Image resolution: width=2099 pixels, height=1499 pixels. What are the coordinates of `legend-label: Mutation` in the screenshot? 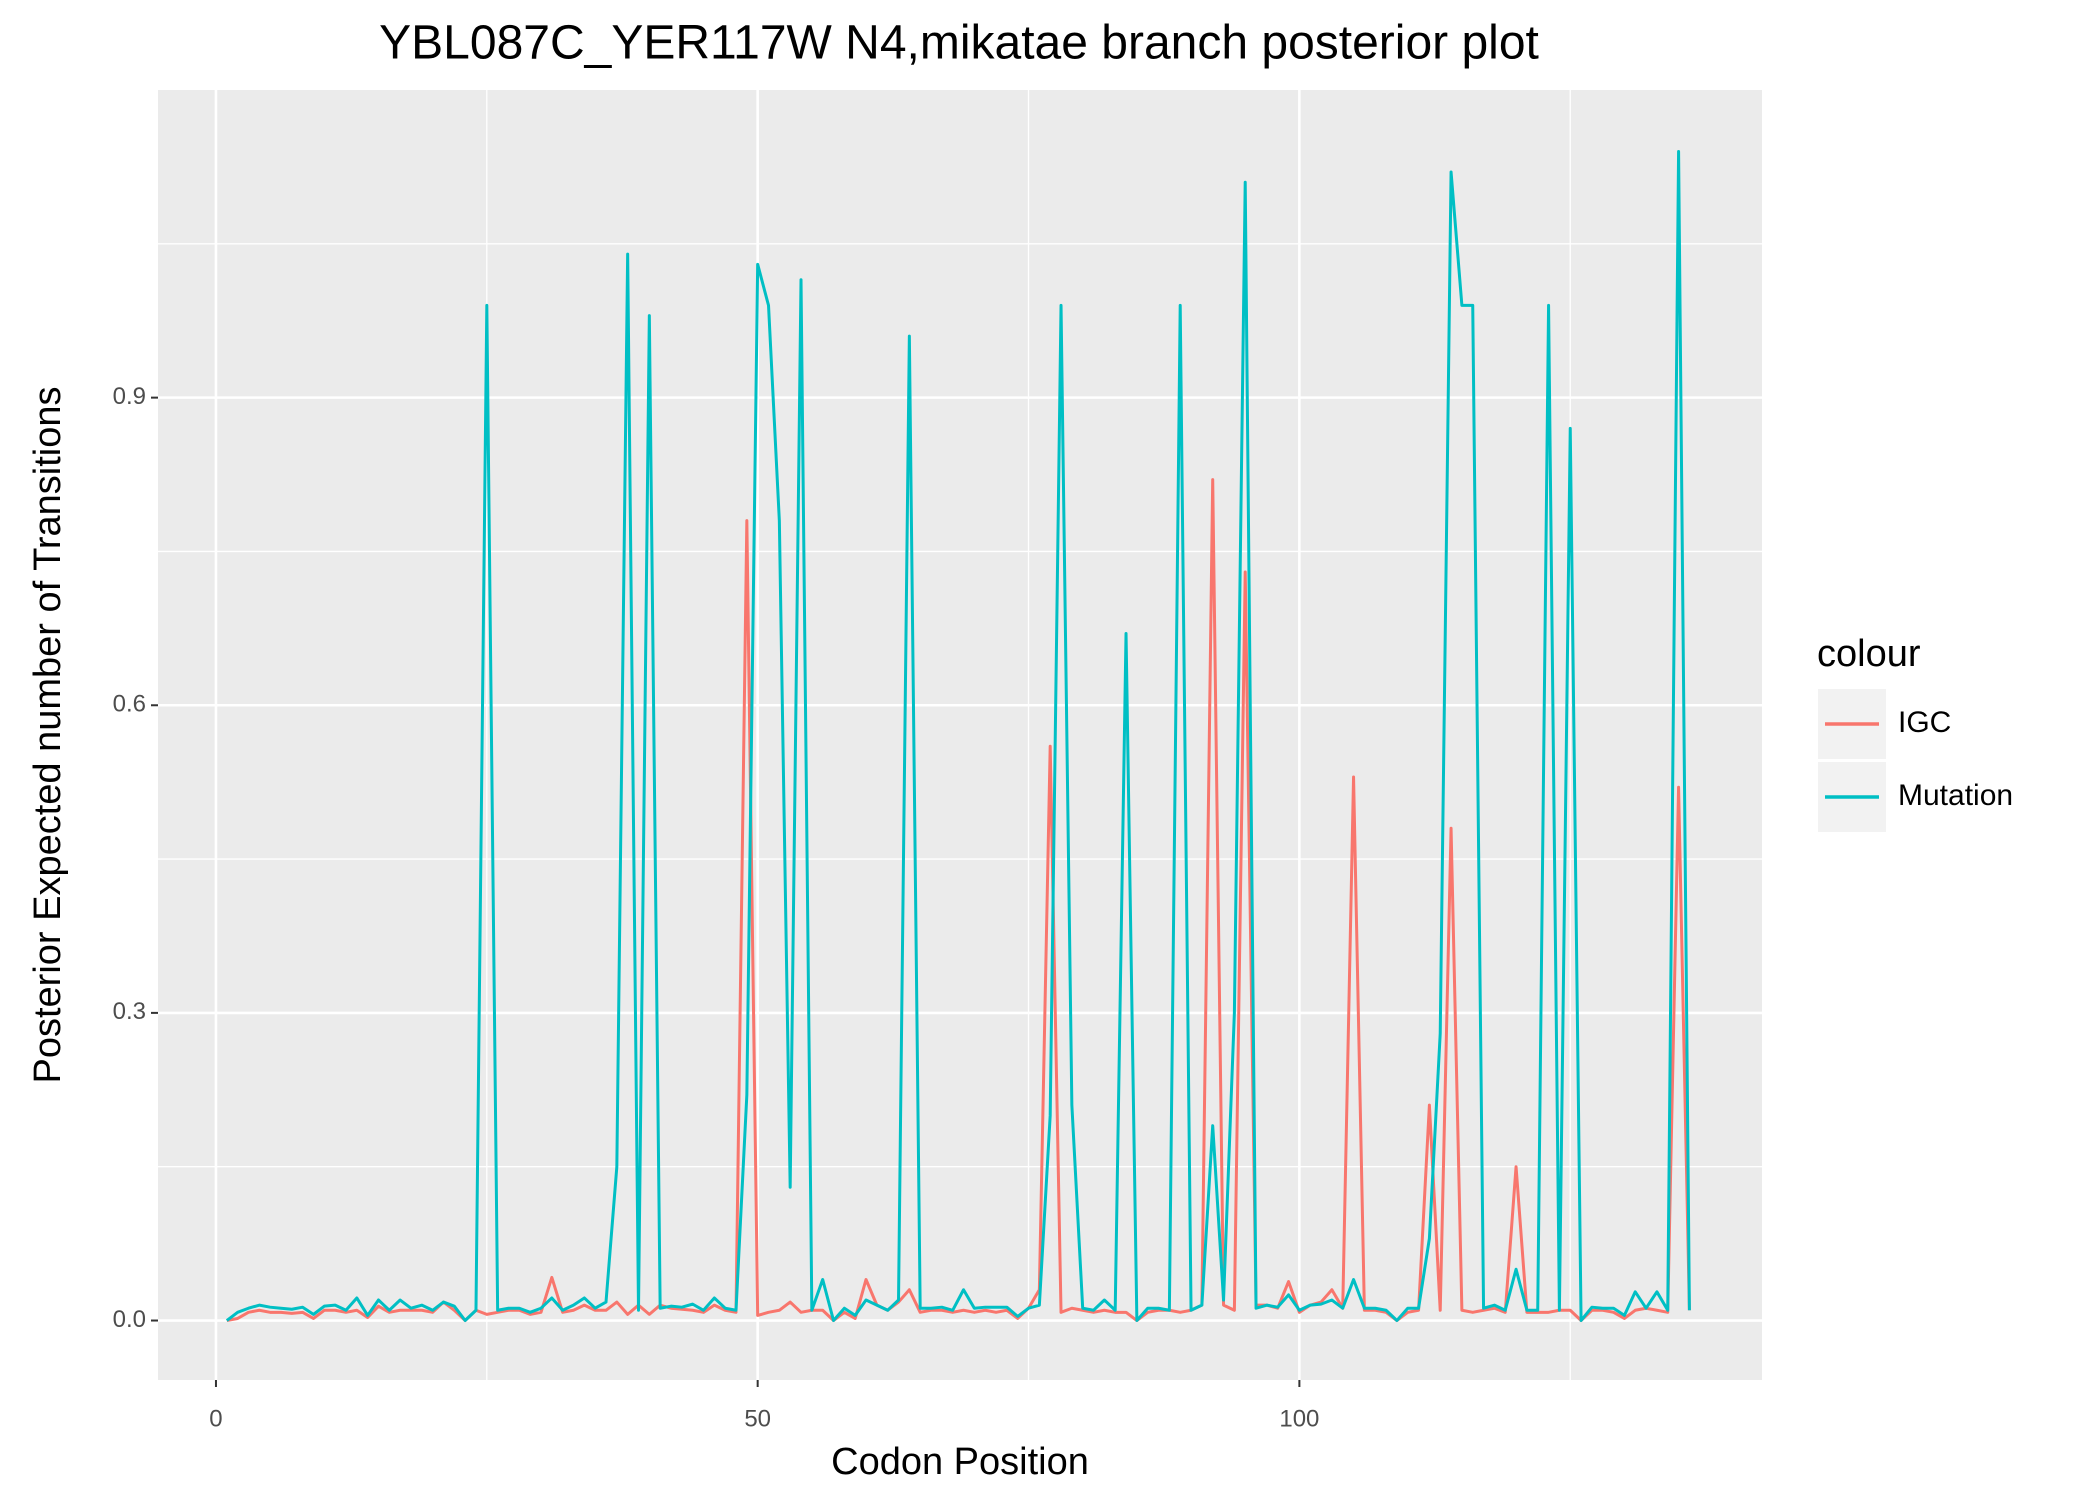 It's located at (1955, 795).